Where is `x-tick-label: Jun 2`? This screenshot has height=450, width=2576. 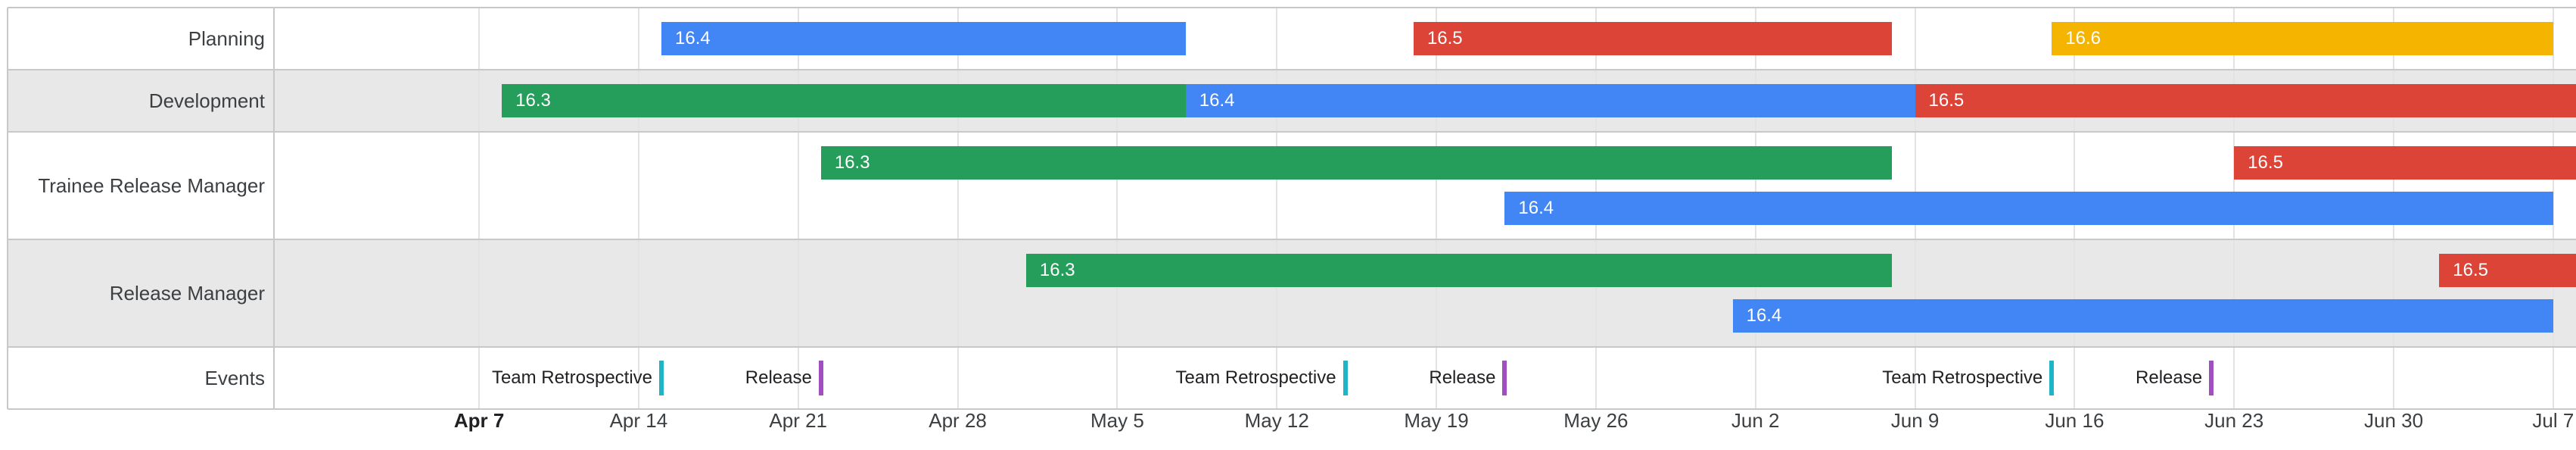 x-tick-label: Jun 2 is located at coordinates (1755, 421).